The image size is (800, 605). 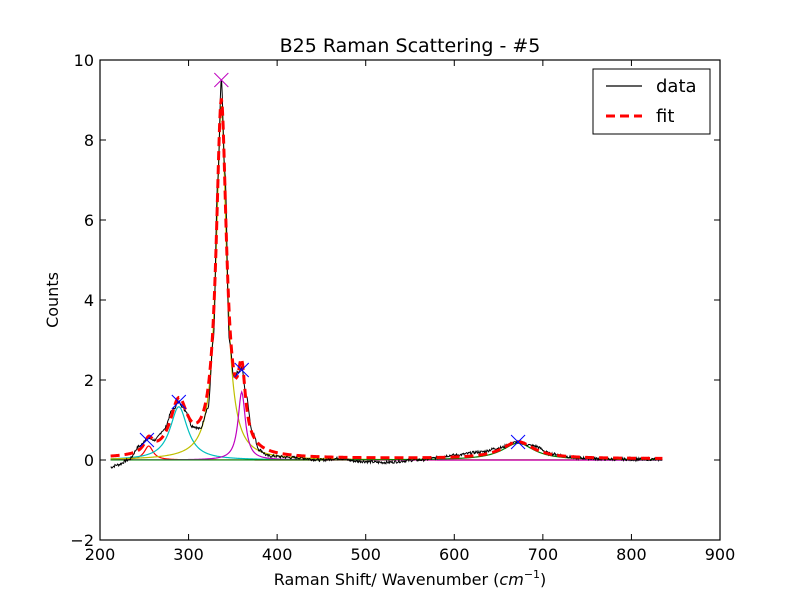 I want to click on legend-box, so click(x=651, y=101).